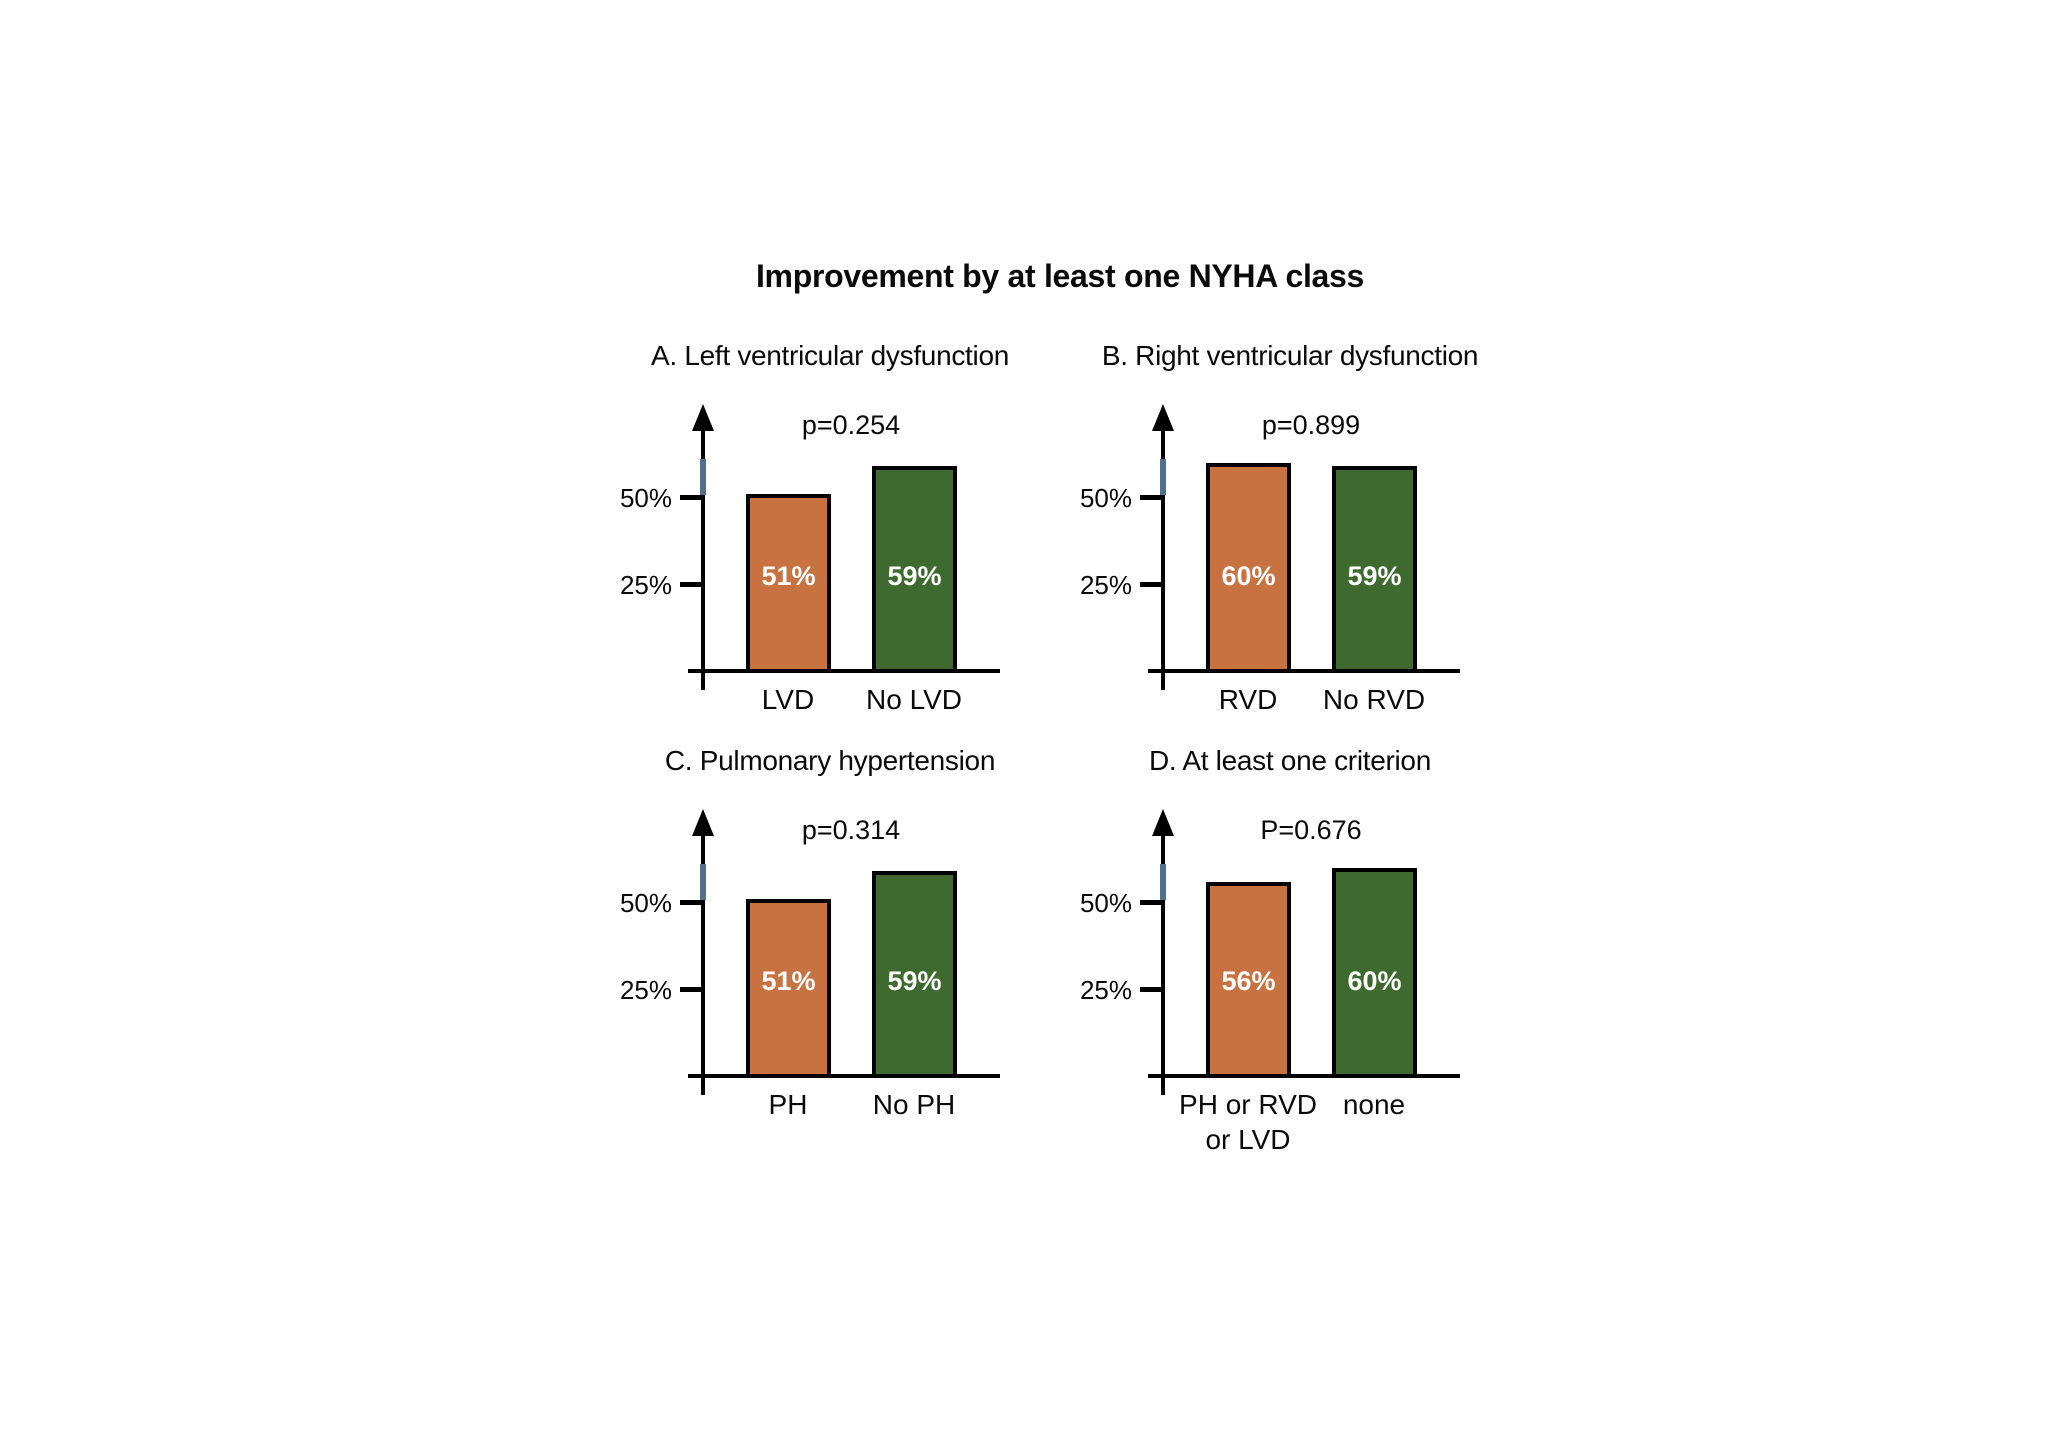 Image resolution: width=2046 pixels, height=1446 pixels. I want to click on category-label-none: none, so click(1374, 1104).